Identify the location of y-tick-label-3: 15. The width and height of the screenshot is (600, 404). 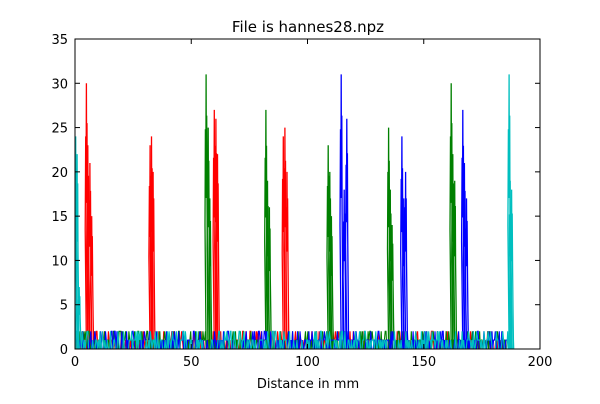
(59, 217).